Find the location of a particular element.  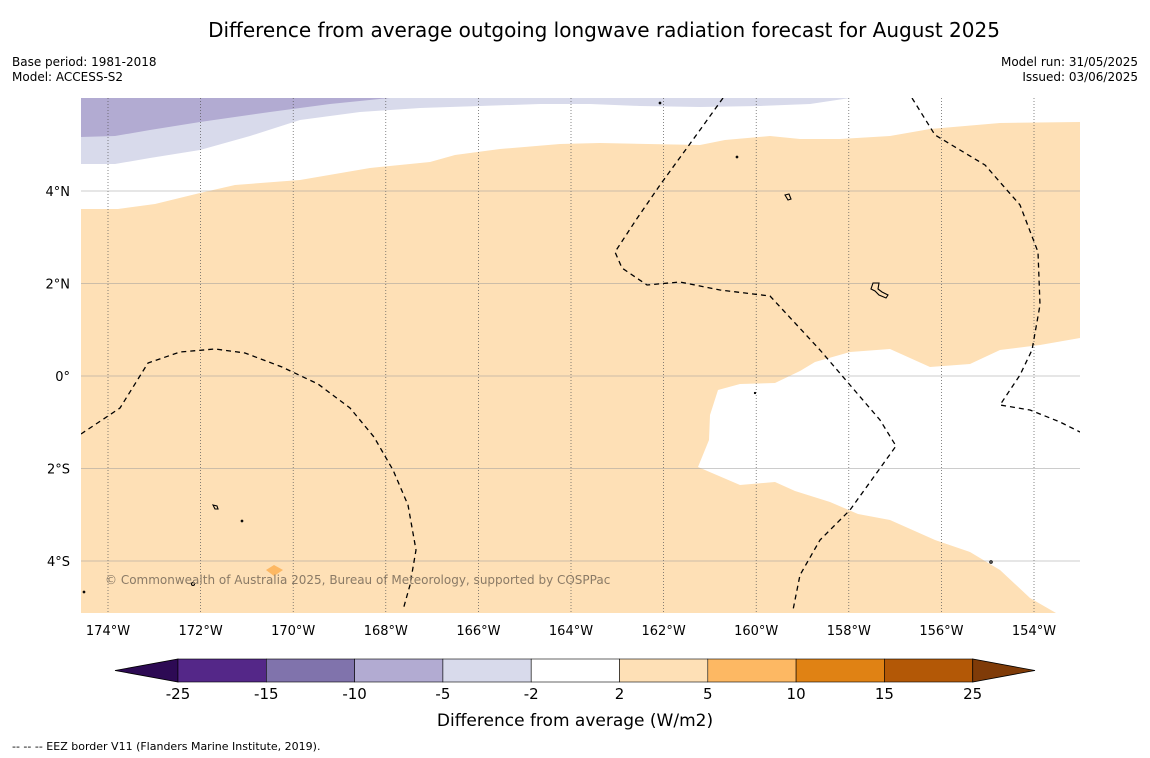

model-run: Model run: 31/05/2025 is located at coordinates (1069, 62).